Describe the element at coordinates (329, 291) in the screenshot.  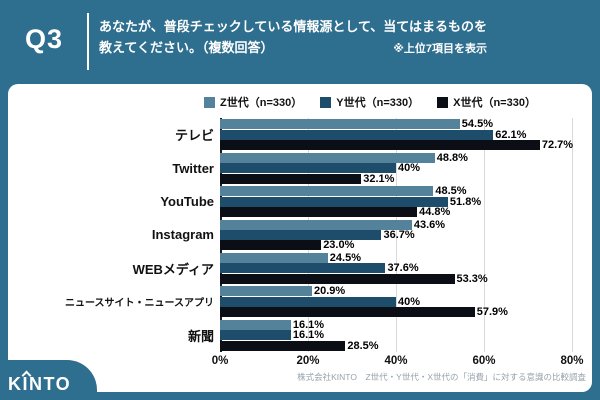
I see `bar-value-label: 20.9%` at that location.